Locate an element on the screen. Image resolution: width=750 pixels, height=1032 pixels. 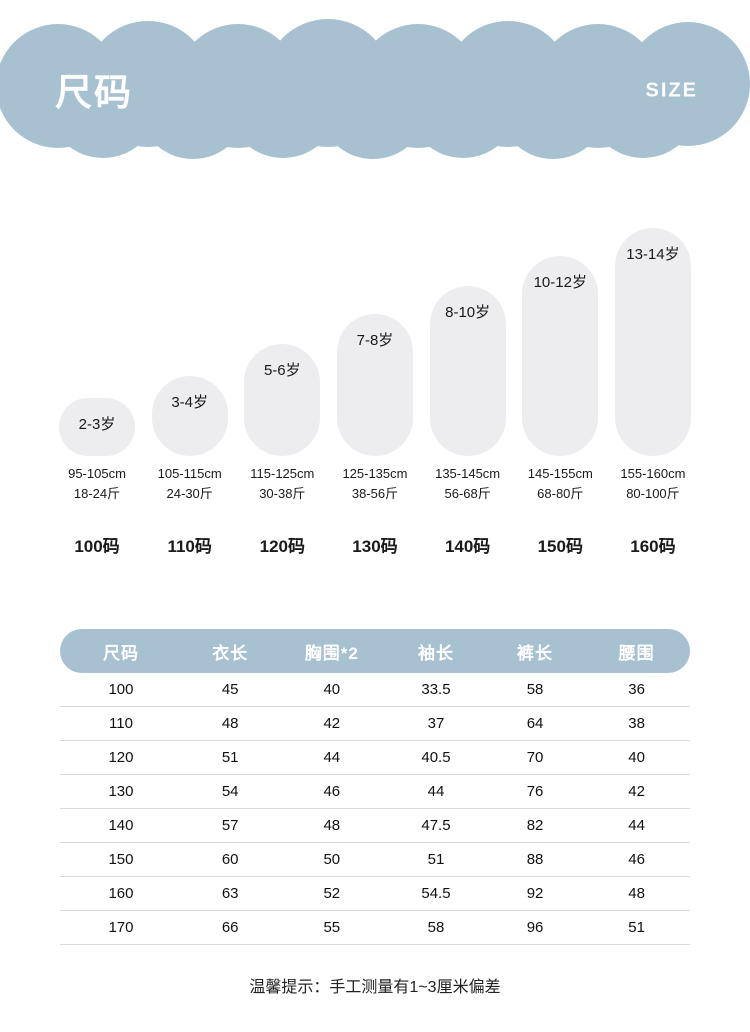
table-cell: 60 is located at coordinates (230, 860).